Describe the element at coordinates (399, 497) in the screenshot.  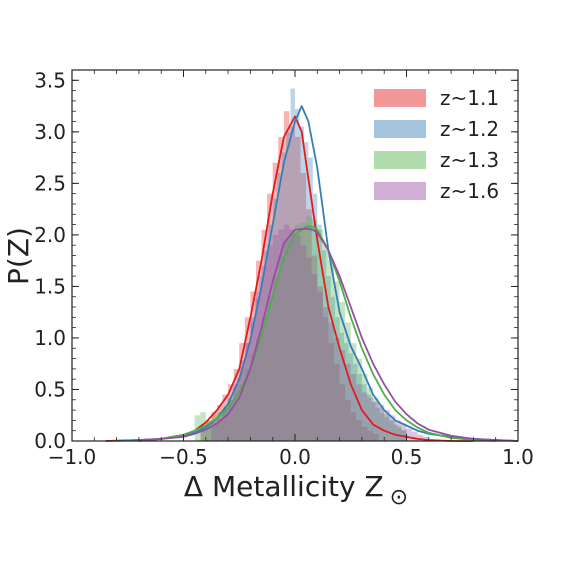
I see `x-axis-title-symbol: ⊙` at that location.